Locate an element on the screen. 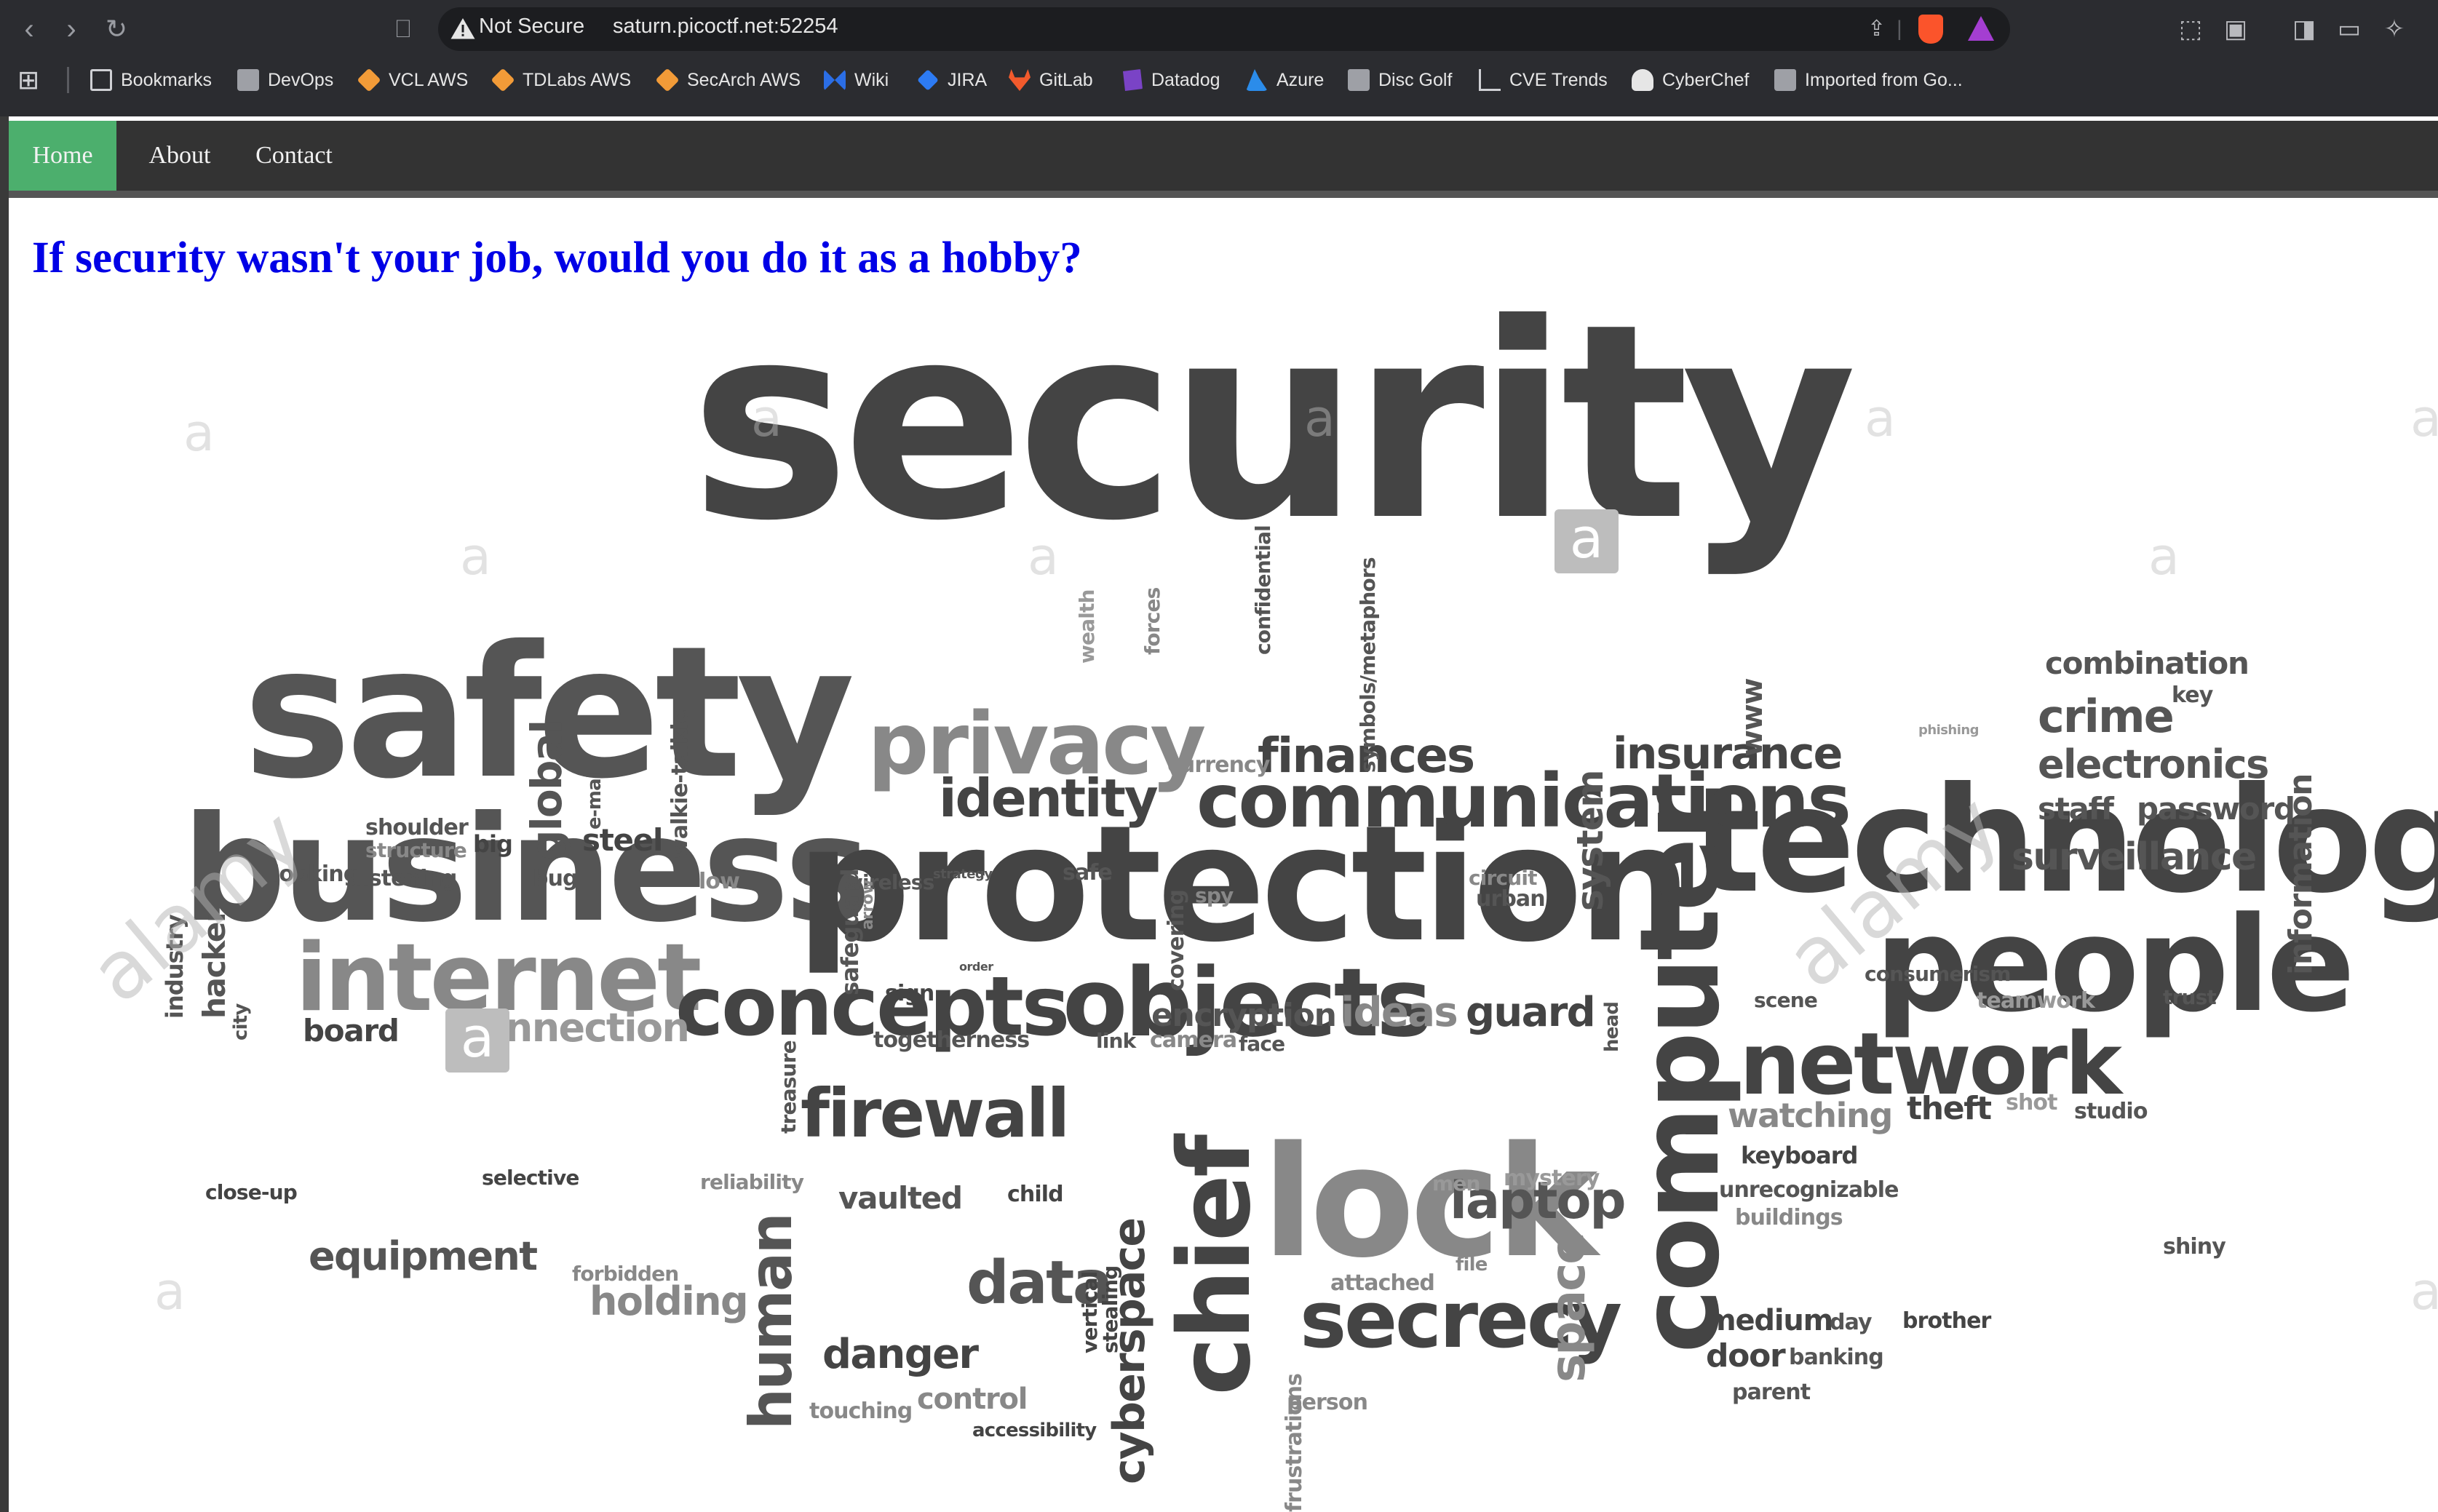 Image resolution: width=2438 pixels, height=1512 pixels. cloud-word: selective is located at coordinates (530, 1178).